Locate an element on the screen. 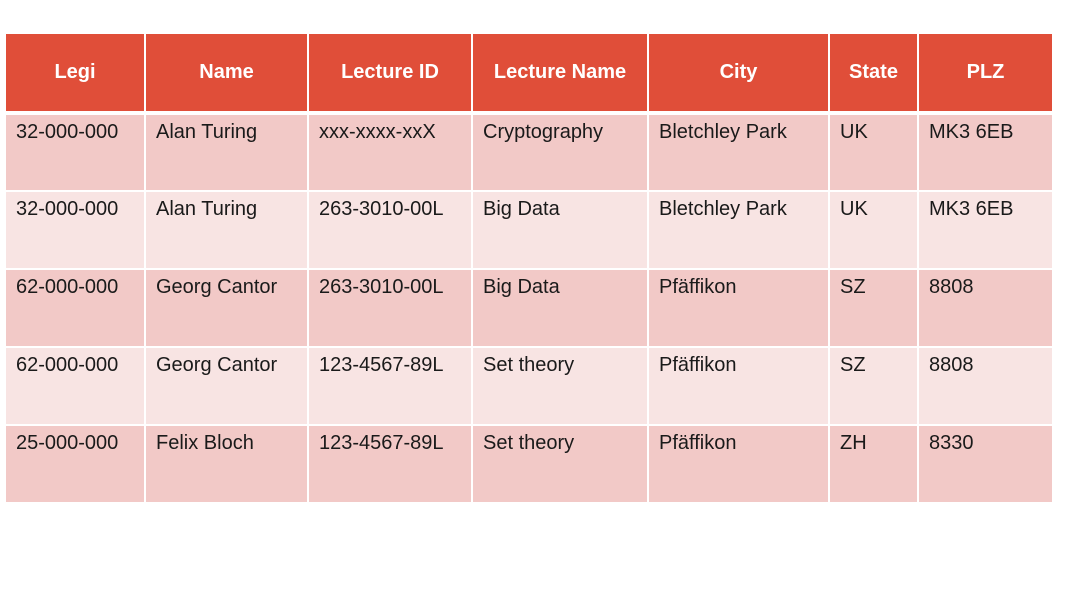  column-header-lecture-name: Lecture Name is located at coordinates (560, 74).